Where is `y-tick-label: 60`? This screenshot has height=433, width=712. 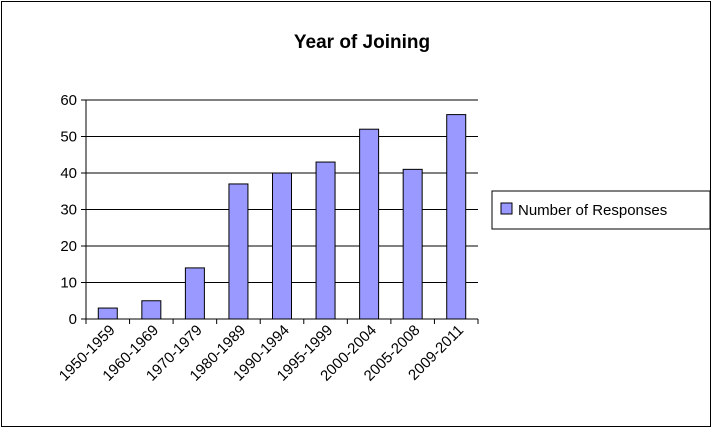 y-tick-label: 60 is located at coordinates (68, 100).